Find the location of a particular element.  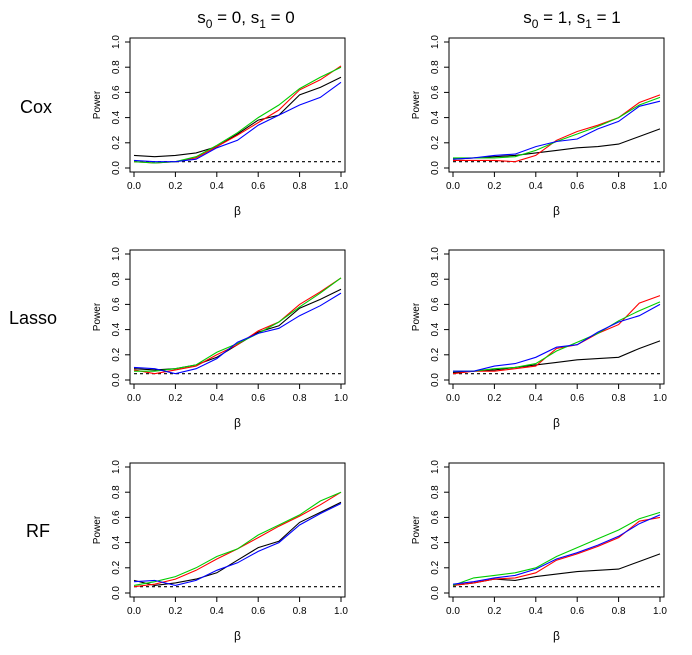

column-header-left: s0 = 0, s1 = 0 is located at coordinates (246, 19).